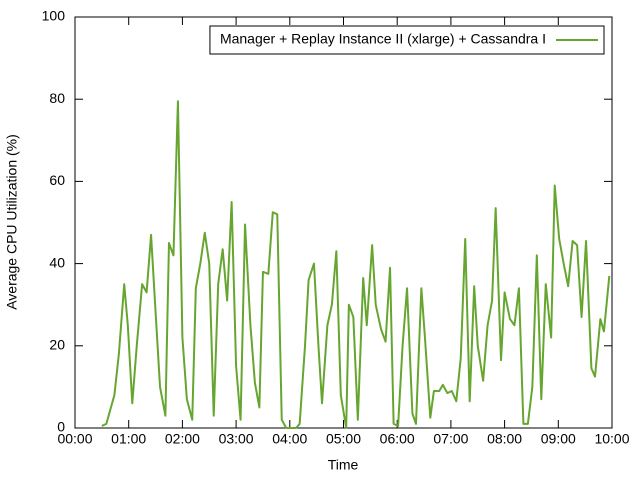  I want to click on y-tick-label: 40, so click(57, 262).